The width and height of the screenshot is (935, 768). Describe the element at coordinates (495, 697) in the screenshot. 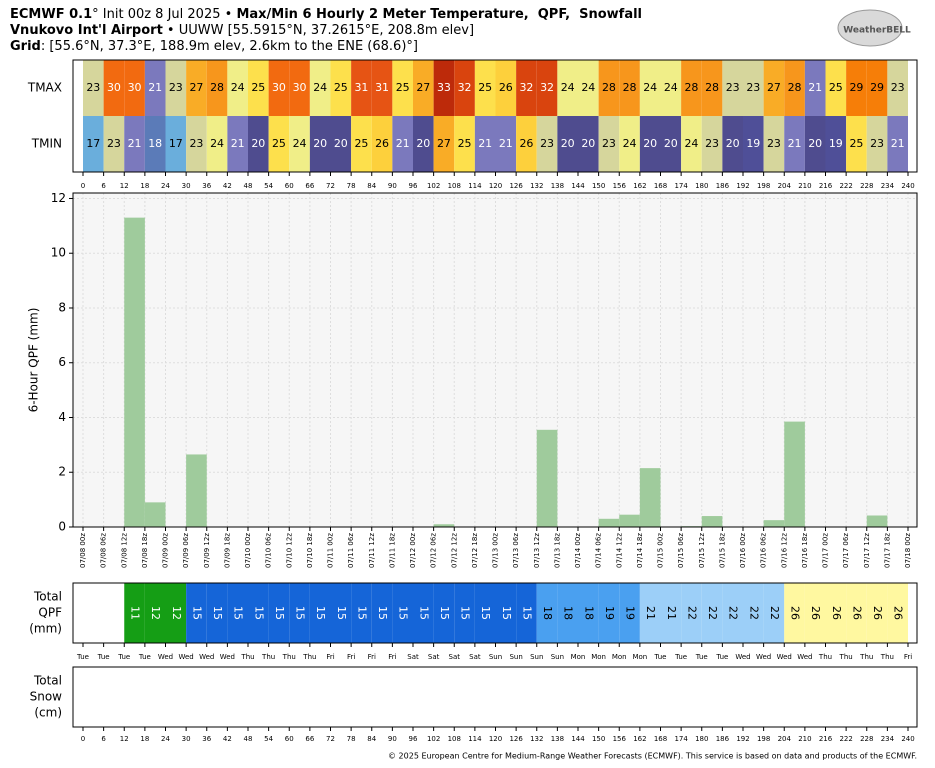

I see `panel-frame` at that location.